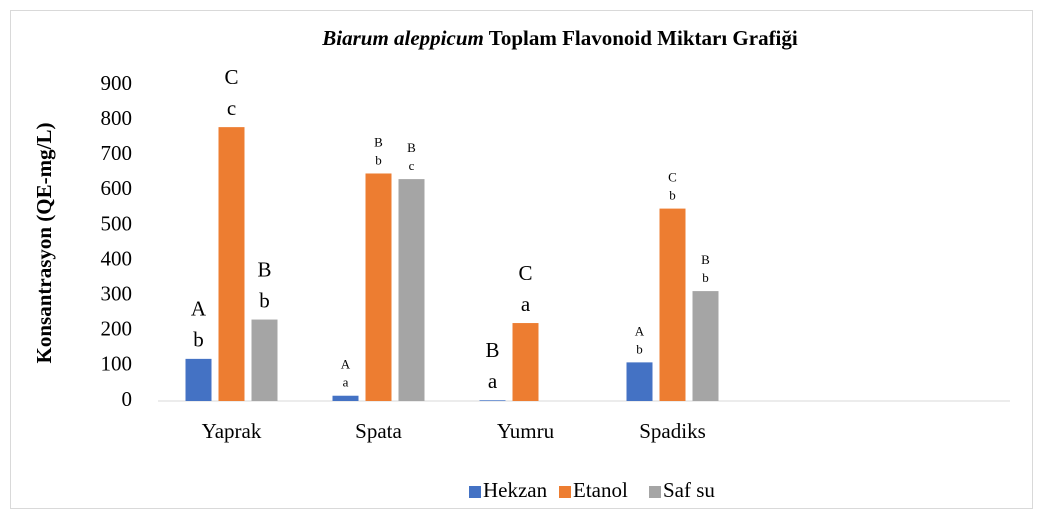  What do you see at coordinates (117, 188) in the screenshot?
I see `y-tick-label: 600` at bounding box center [117, 188].